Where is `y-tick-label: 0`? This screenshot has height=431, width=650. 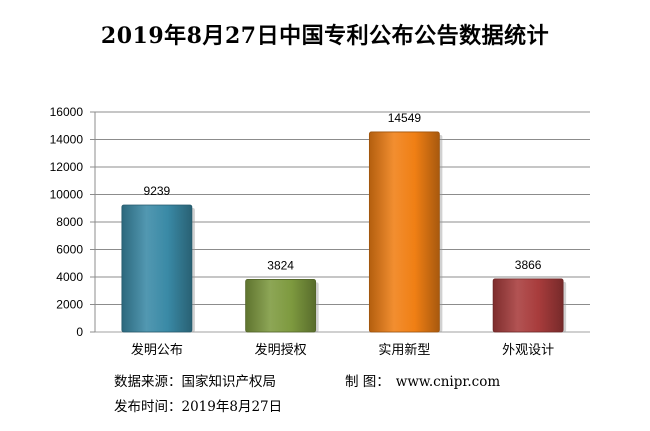
y-tick-label: 0 is located at coordinates (79, 332).